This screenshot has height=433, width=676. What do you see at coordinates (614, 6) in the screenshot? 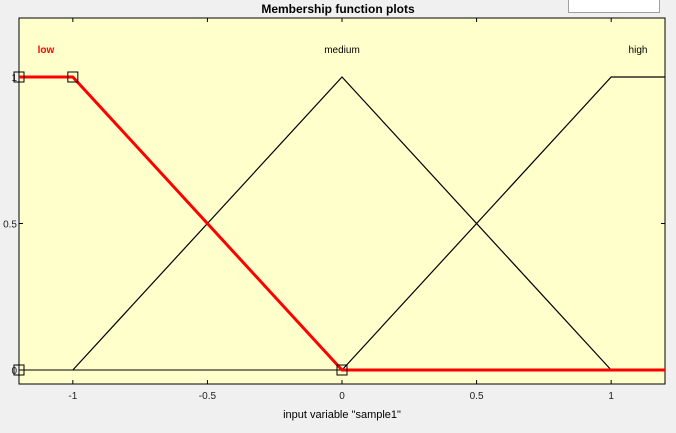
I see `range-input-field` at bounding box center [614, 6].